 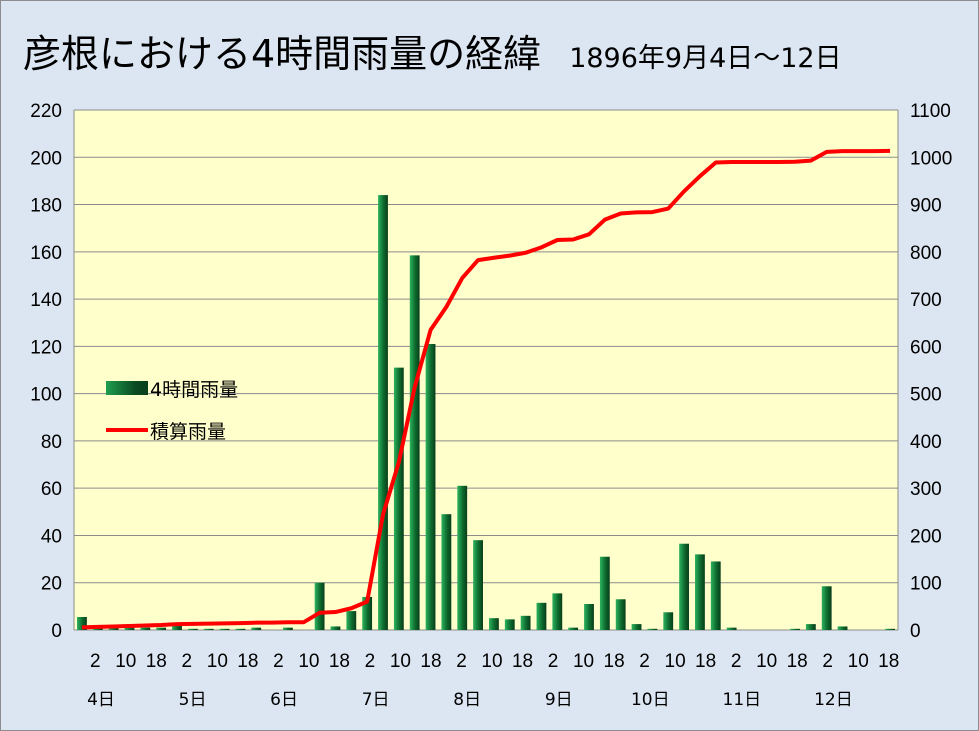 What do you see at coordinates (926, 584) in the screenshot?
I see `right-y-tick-label: 100` at bounding box center [926, 584].